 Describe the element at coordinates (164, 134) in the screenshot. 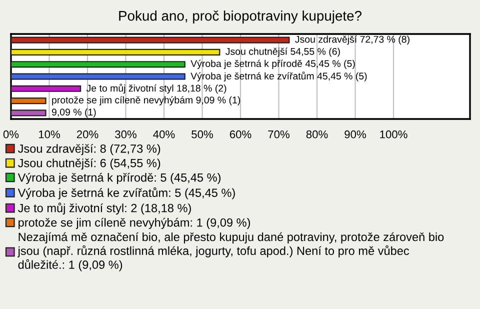

I see `x-tick-label: 40%` at that location.